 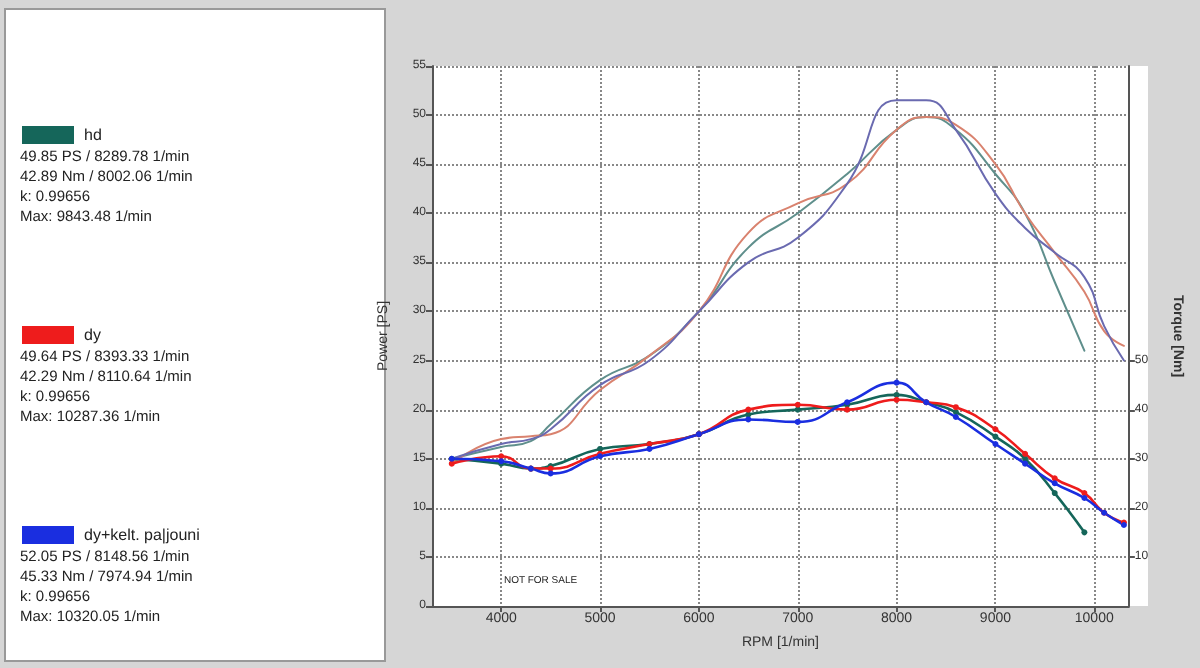 I want to click on legend-label: dy+kelt. pa|jouni, so click(x=142, y=535).